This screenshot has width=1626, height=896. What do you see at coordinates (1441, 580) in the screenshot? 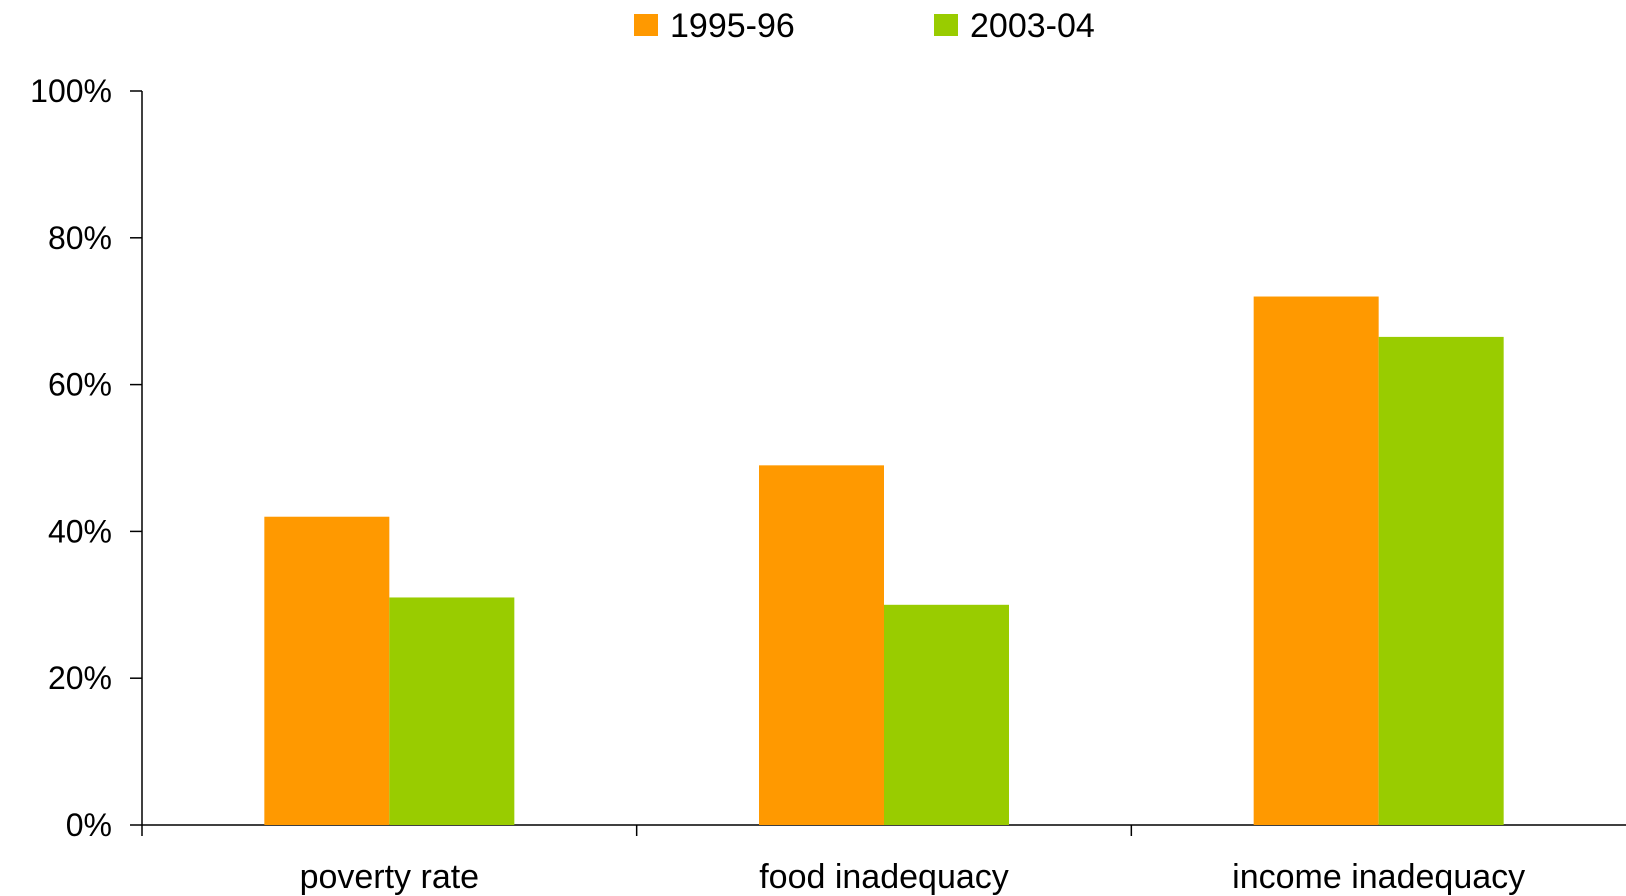
I see `bar-2003-04-income-inadequacy` at bounding box center [1441, 580].